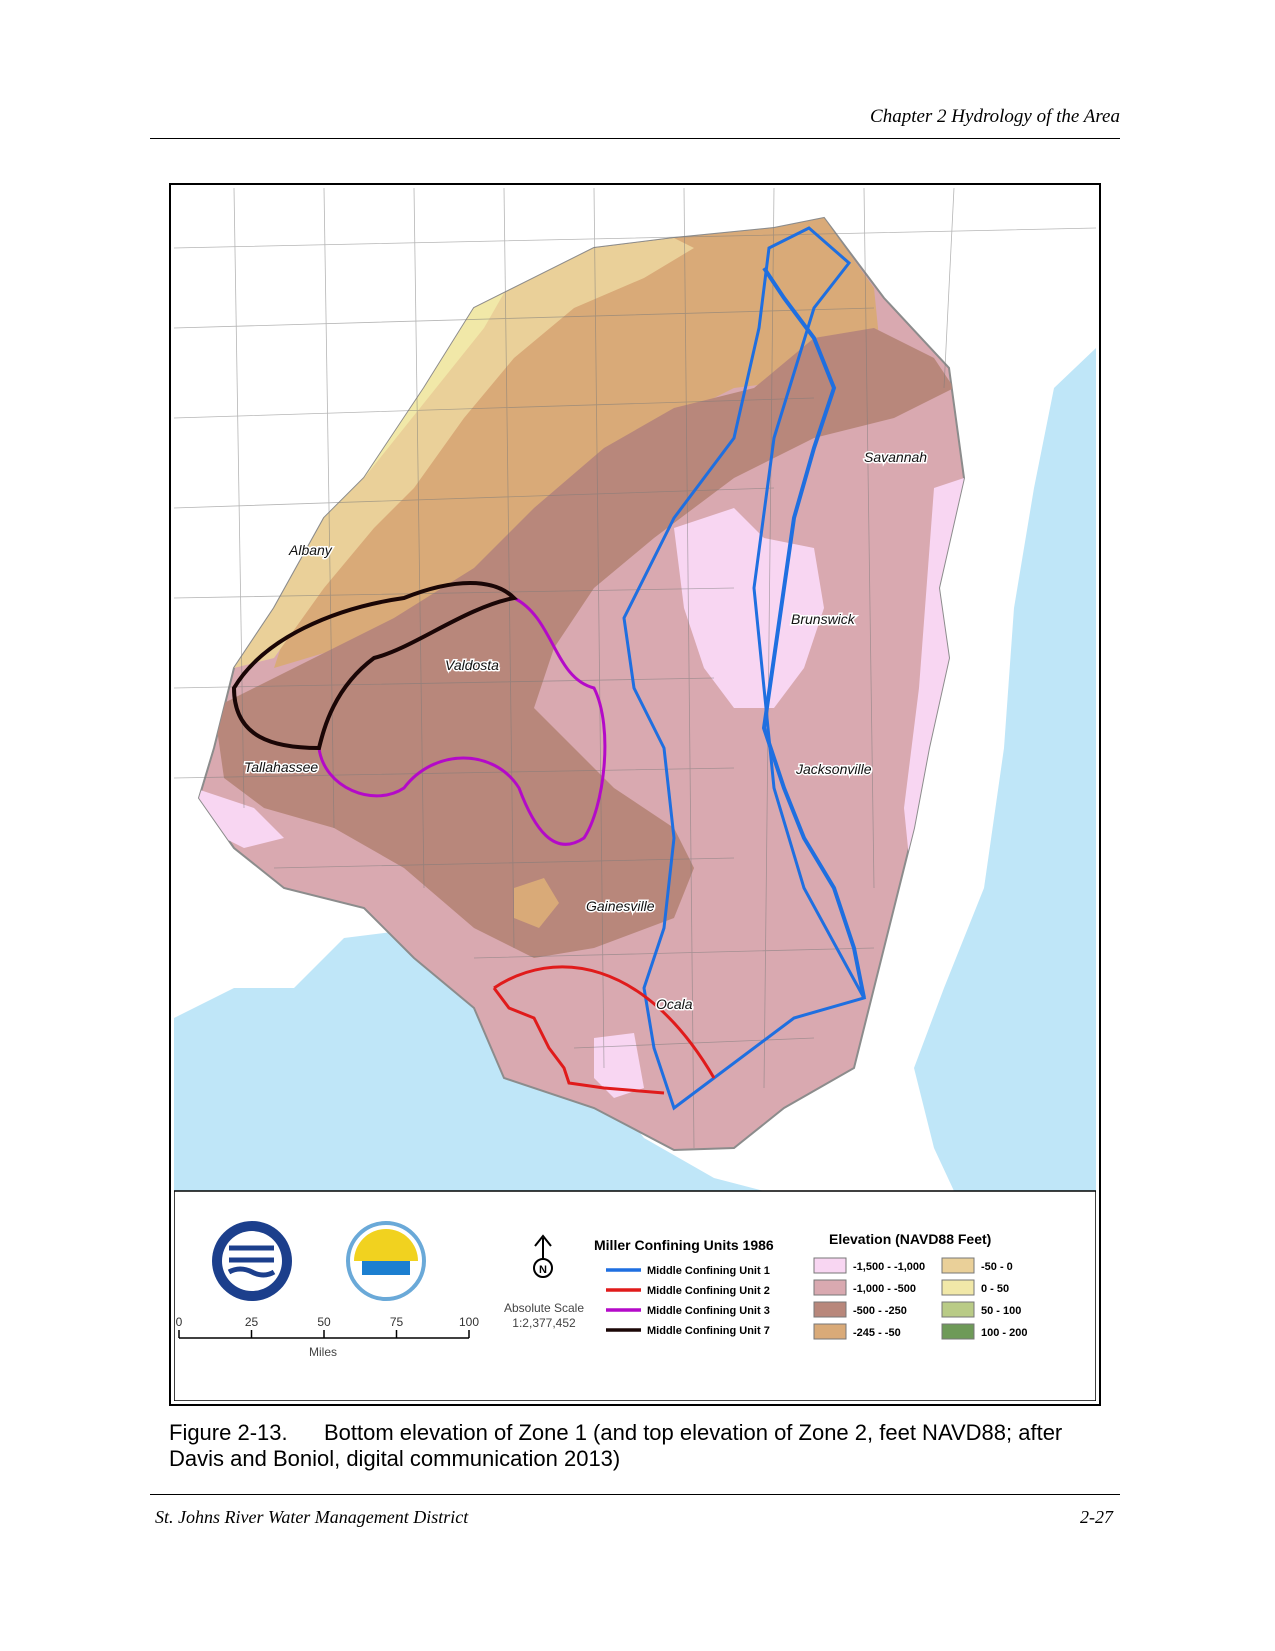  What do you see at coordinates (684, 1245) in the screenshot?
I see `confining-units-title: Miller Confining Units 1986` at bounding box center [684, 1245].